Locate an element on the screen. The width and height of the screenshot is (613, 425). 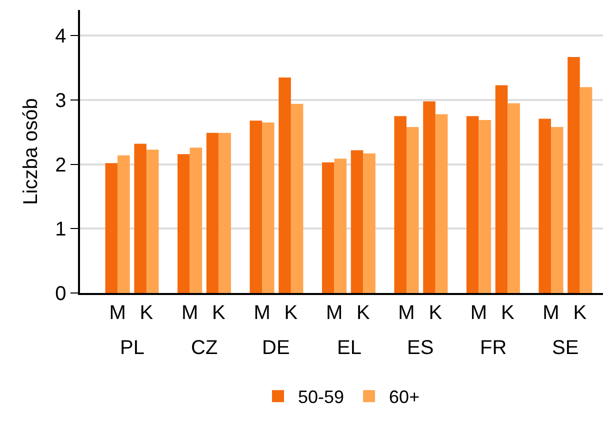
y-tick-label: 2 is located at coordinates (60, 165).